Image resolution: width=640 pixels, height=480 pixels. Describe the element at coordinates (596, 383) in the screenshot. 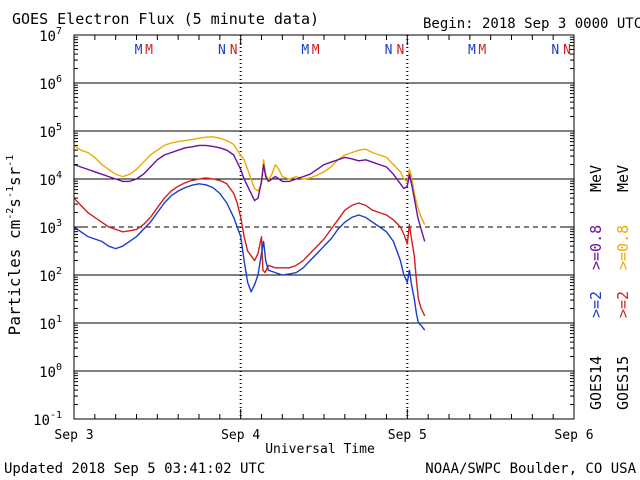

I see `legend-goes14: GOES14` at that location.